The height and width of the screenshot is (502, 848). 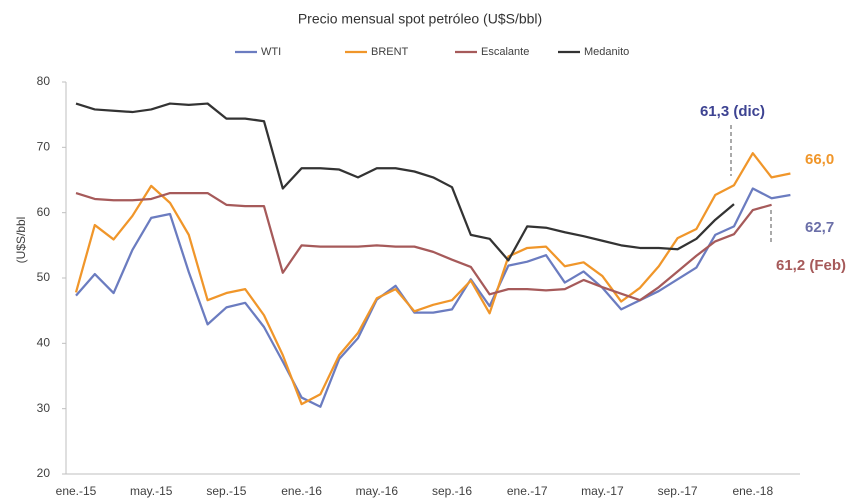 I want to click on x-tick-label: sep.-17, so click(x=678, y=491).